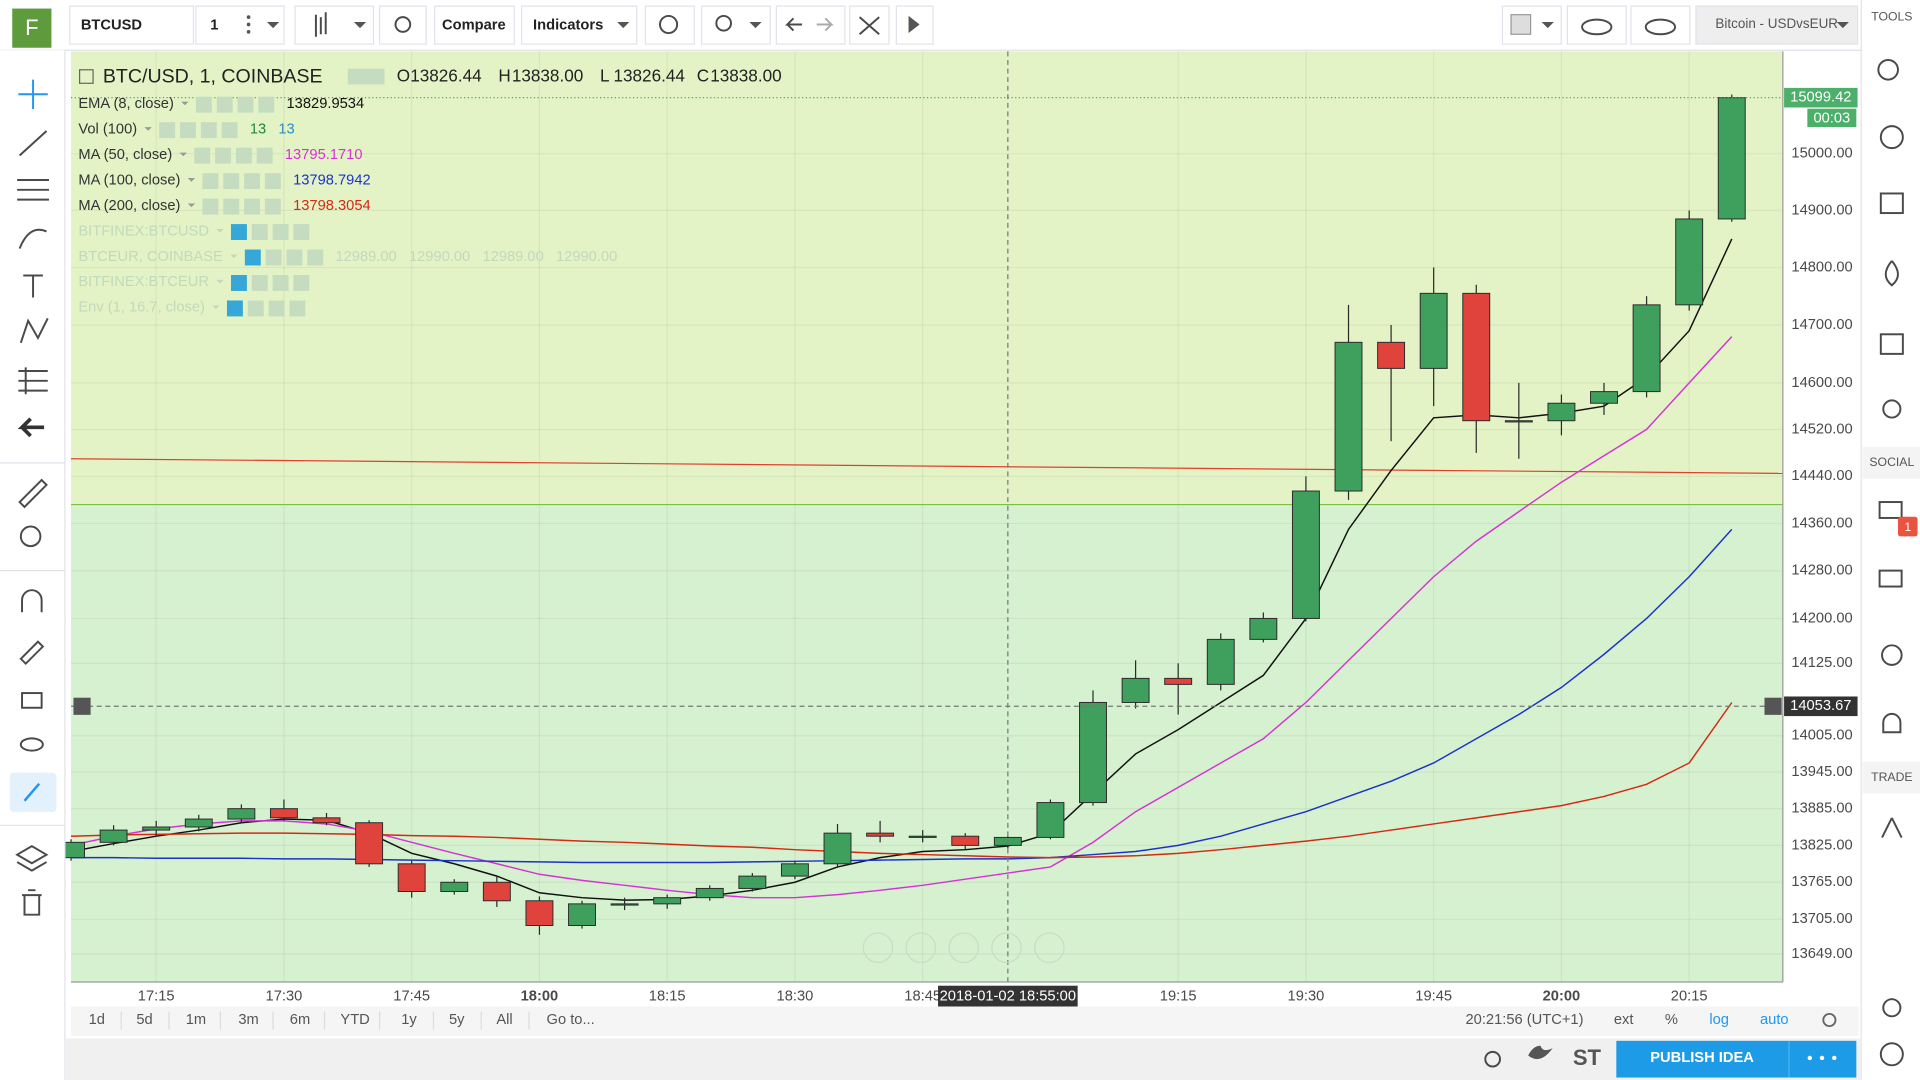 The height and width of the screenshot is (1080, 1920). Describe the element at coordinates (1736, 1059) in the screenshot. I see `publish-button` at that location.